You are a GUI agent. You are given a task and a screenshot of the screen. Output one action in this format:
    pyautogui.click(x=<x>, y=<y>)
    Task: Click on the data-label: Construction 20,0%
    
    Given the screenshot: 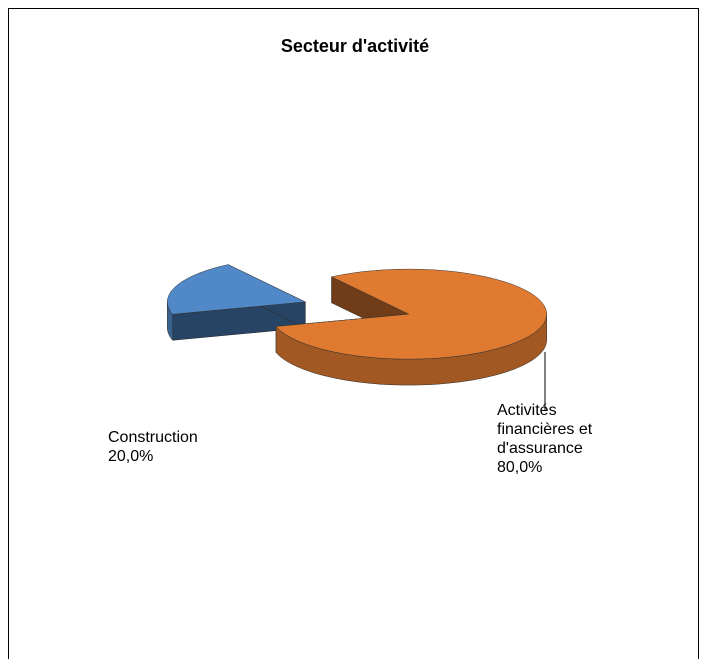 What is the action you would take?
    pyautogui.click(x=178, y=447)
    